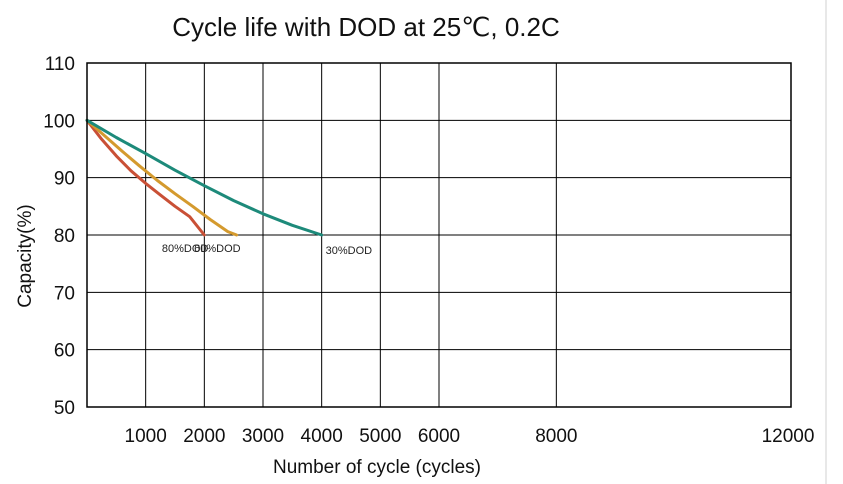  Describe the element at coordinates (64, 179) in the screenshot. I see `y-tick-label: 90` at that location.